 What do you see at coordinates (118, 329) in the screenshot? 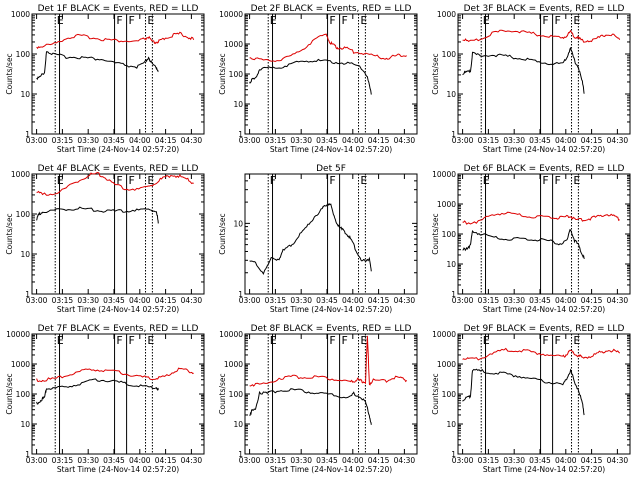
I see `panel-title: Det 7F BLACK = Events, RED = LLD` at bounding box center [118, 329].